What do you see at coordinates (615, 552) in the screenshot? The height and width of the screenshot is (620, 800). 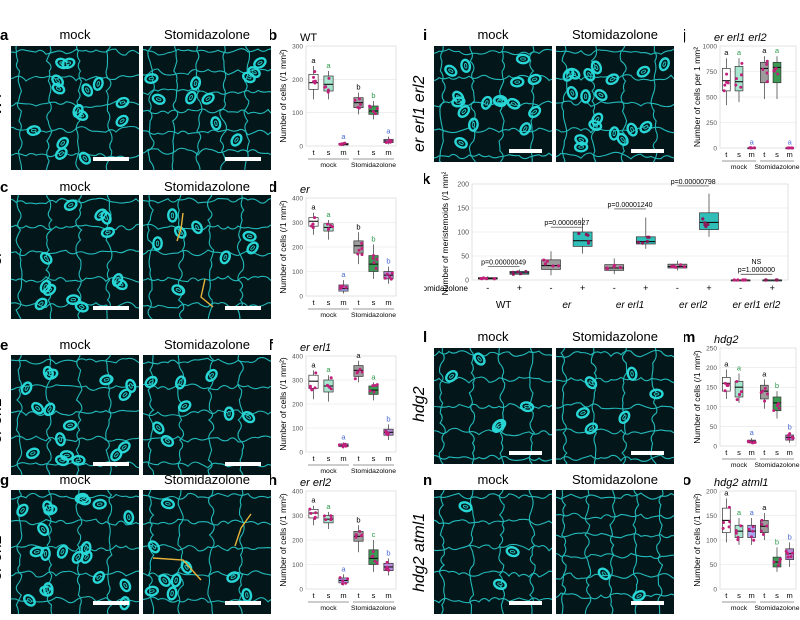 I see `micrograph-n-stomidazolone-image` at bounding box center [615, 552].